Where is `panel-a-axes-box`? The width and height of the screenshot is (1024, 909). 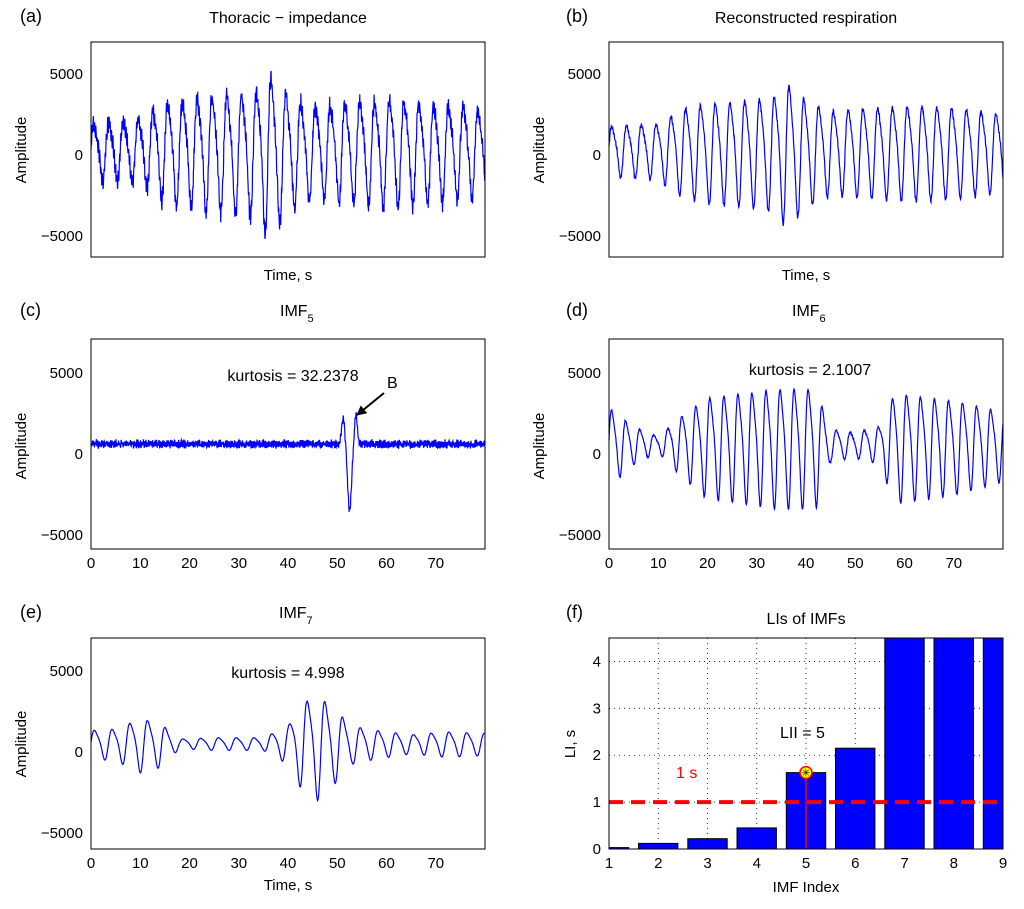
panel-a-axes-box is located at coordinates (288, 149).